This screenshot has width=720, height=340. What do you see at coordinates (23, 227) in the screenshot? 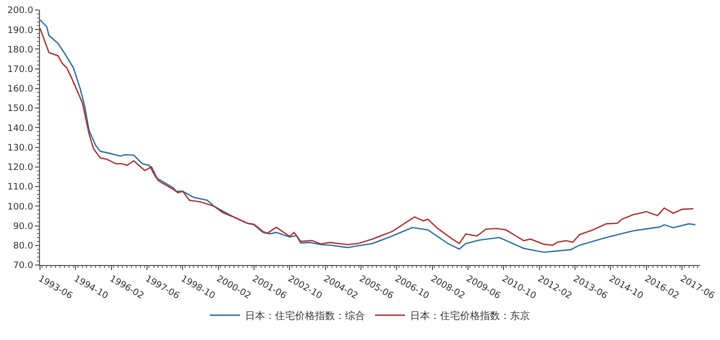
I see `y-tick-label: 90.0` at bounding box center [23, 227].